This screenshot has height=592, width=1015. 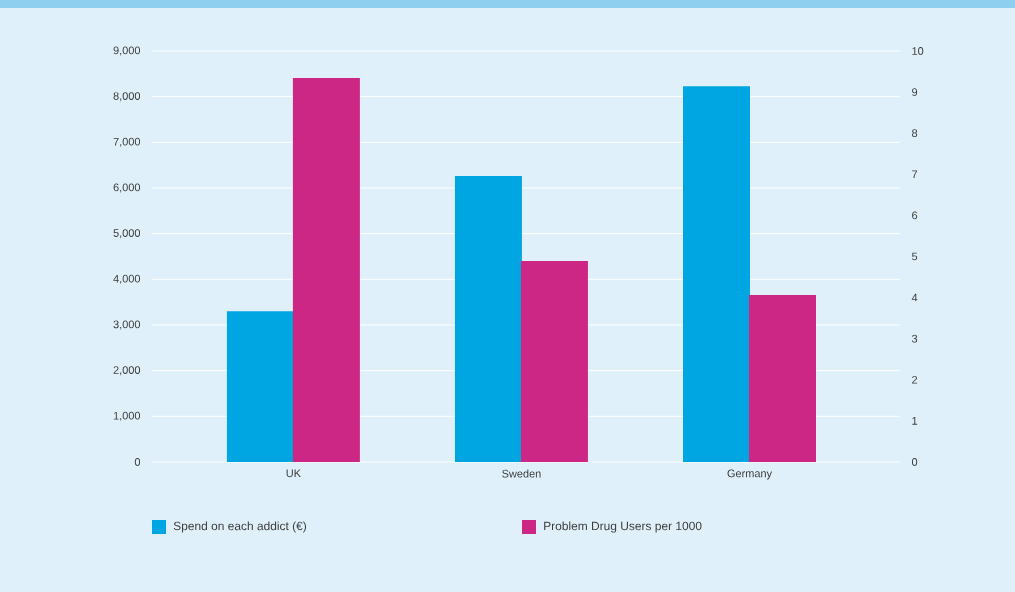 What do you see at coordinates (127, 325) in the screenshot?
I see `y-tick-label: 3,000` at bounding box center [127, 325].